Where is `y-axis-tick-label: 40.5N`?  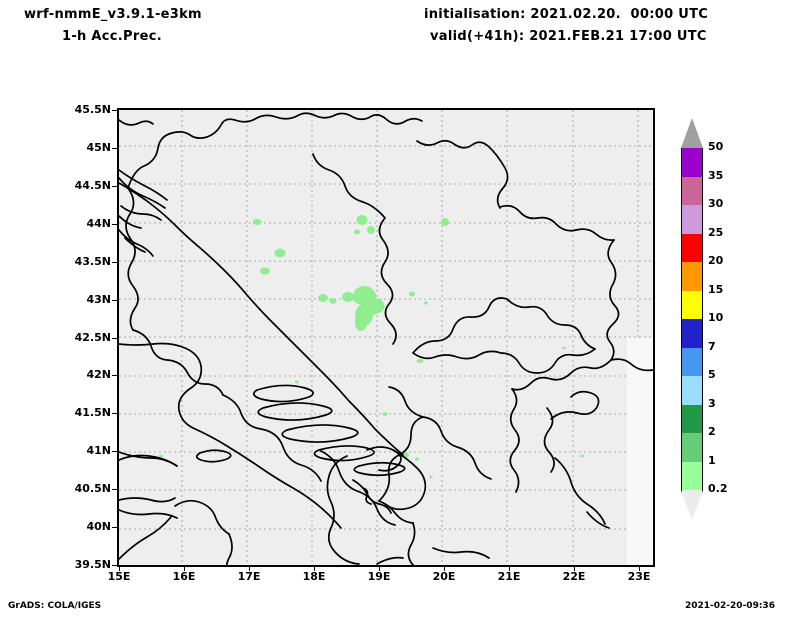
y-axis-tick-label: 40.5N is located at coordinates (92, 489).